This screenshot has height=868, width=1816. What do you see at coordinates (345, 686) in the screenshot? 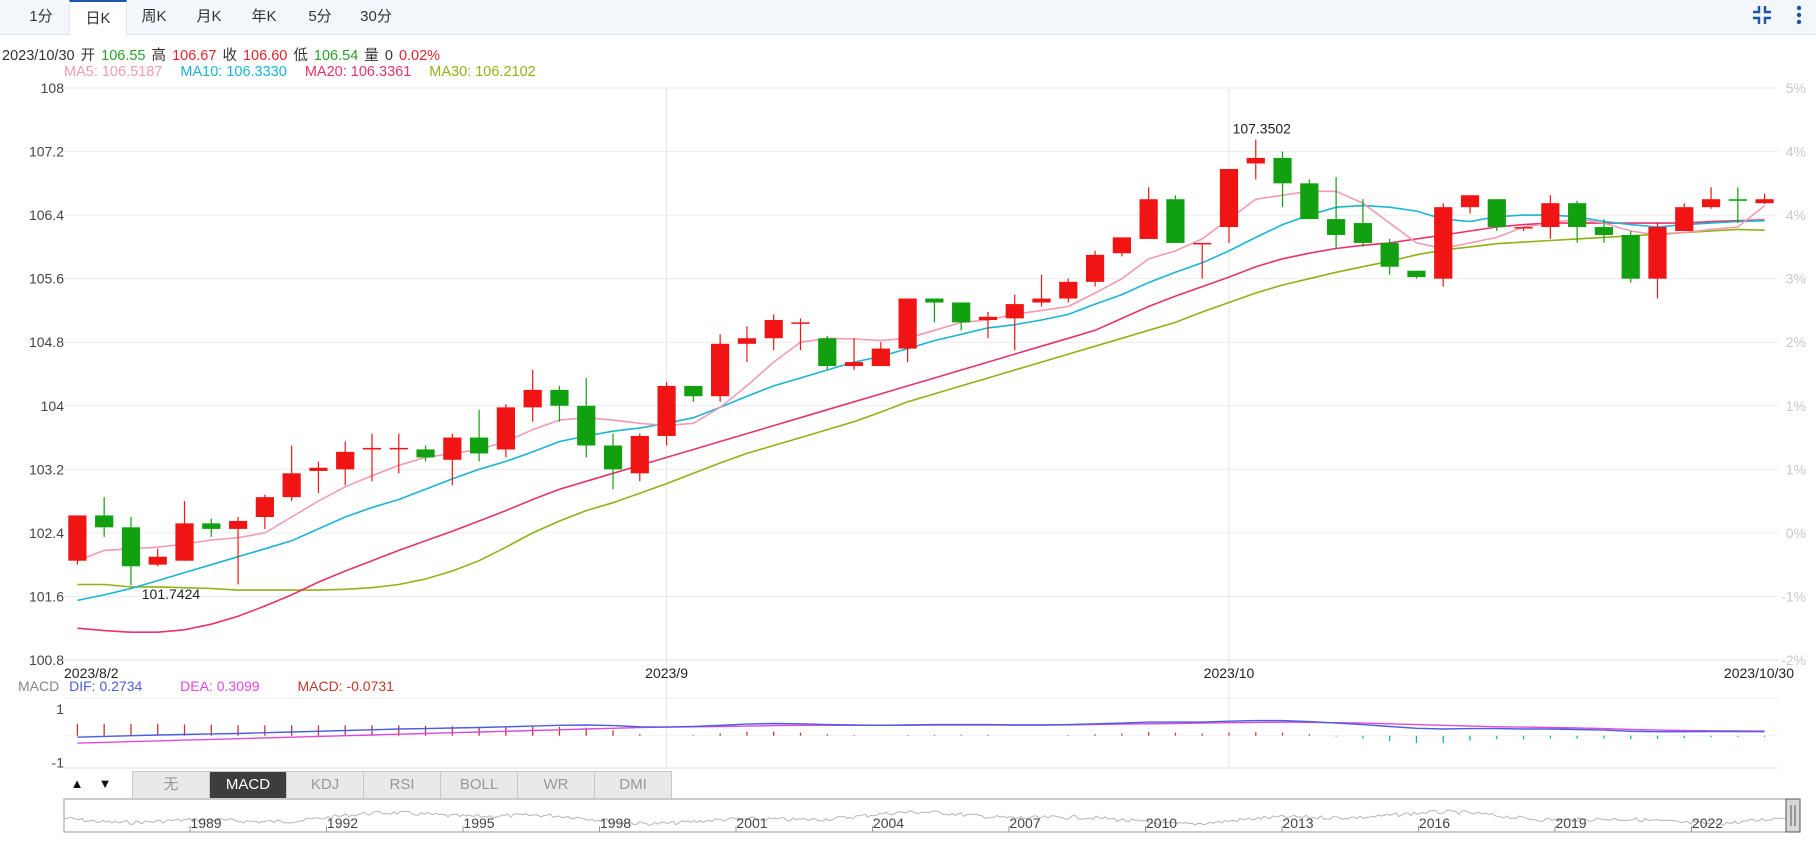
I see `macd-value-legend: MACD: -0.0731` at bounding box center [345, 686].